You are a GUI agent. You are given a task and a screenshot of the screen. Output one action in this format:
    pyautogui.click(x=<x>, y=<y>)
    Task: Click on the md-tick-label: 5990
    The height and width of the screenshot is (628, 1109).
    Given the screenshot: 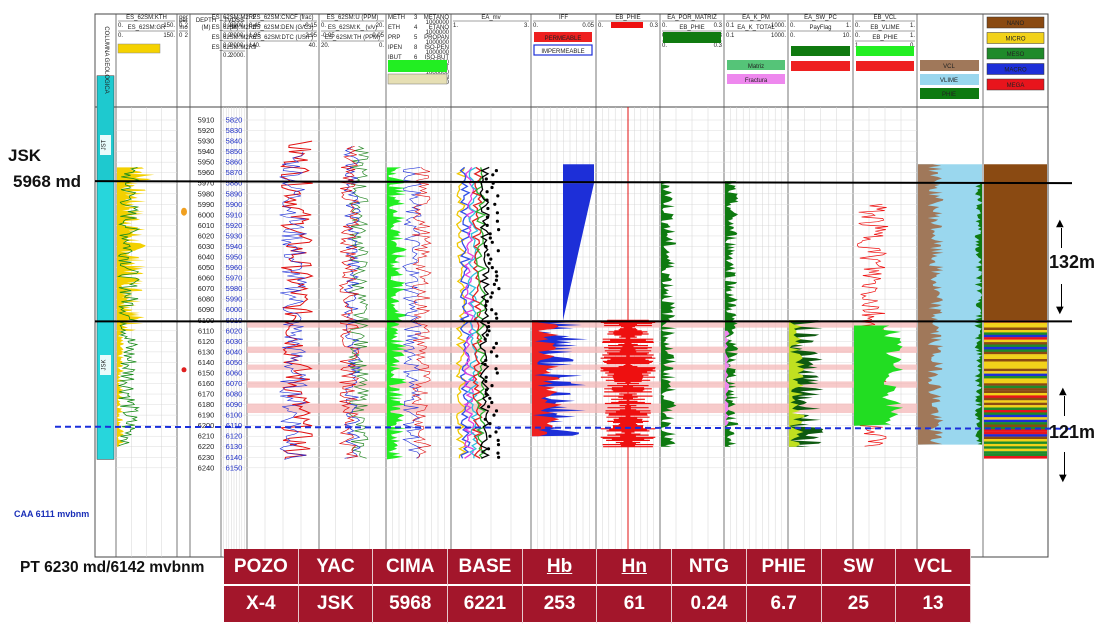 What is the action you would take?
    pyautogui.click(x=206, y=204)
    